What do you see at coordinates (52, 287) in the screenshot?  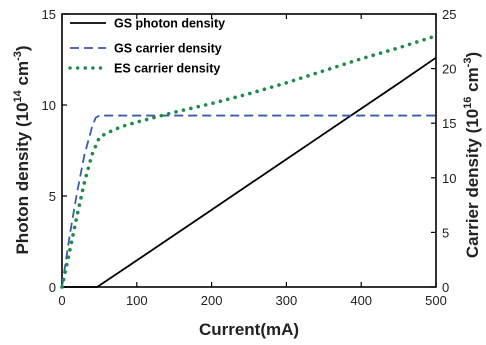 I see `left-y-tick-label: 0` at bounding box center [52, 287].